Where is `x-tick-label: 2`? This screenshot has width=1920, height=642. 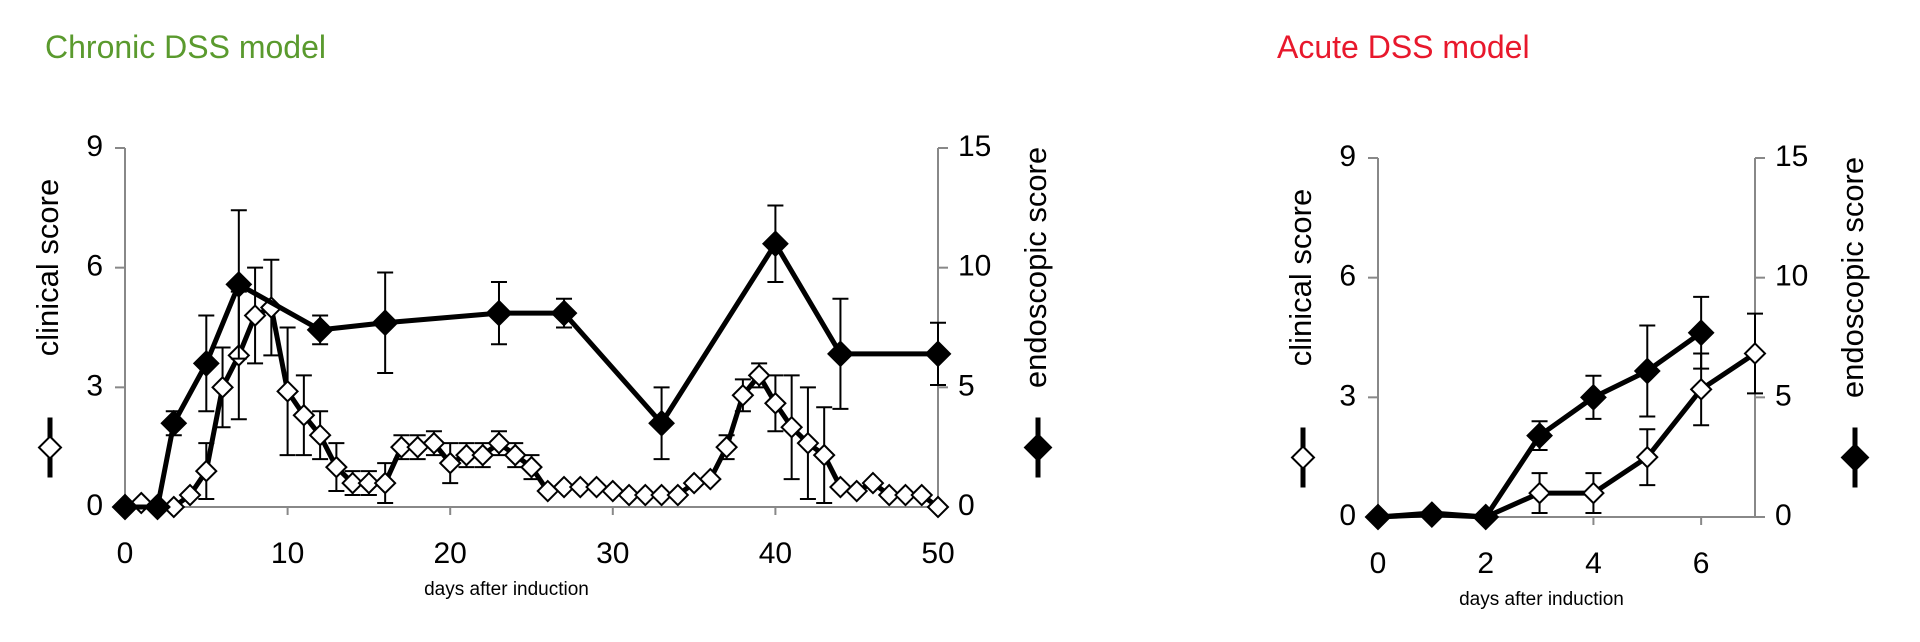 x-tick-label: 2 is located at coordinates (1485, 563).